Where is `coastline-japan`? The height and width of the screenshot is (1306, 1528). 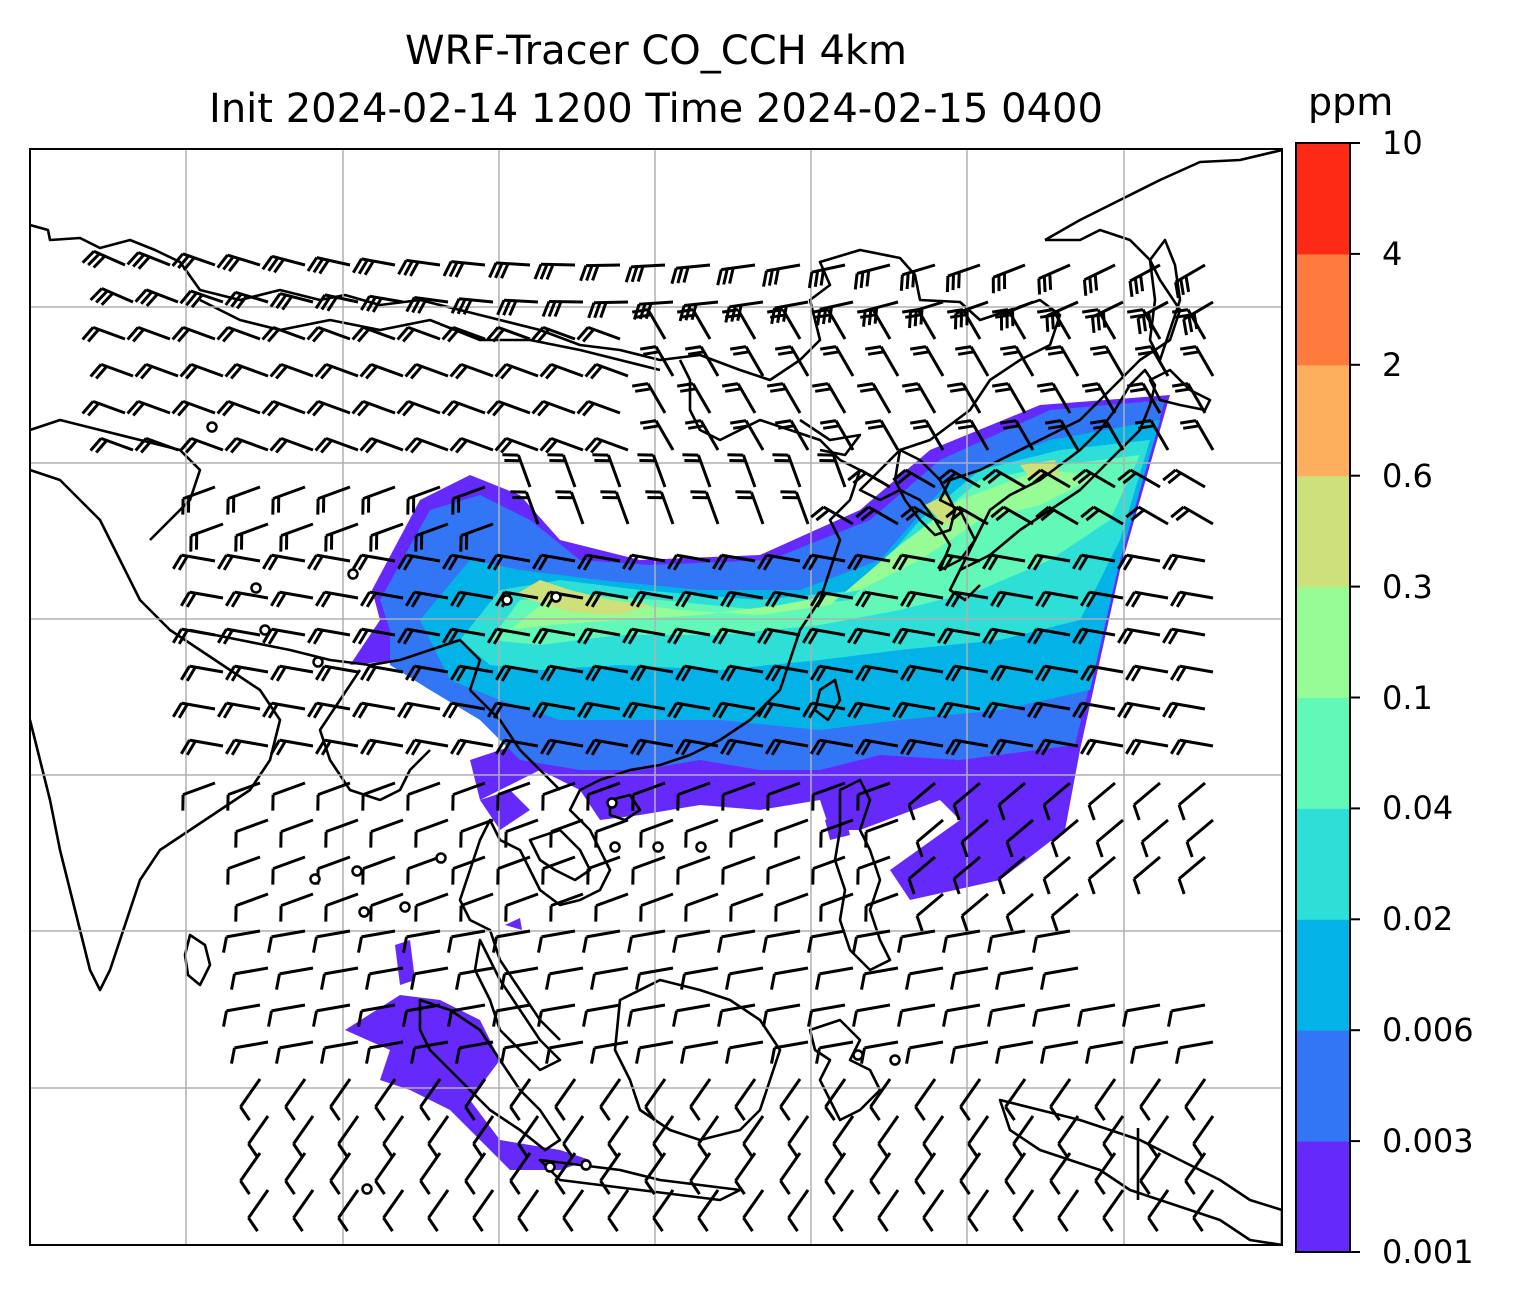 coastline-japan is located at coordinates (1057, 470).